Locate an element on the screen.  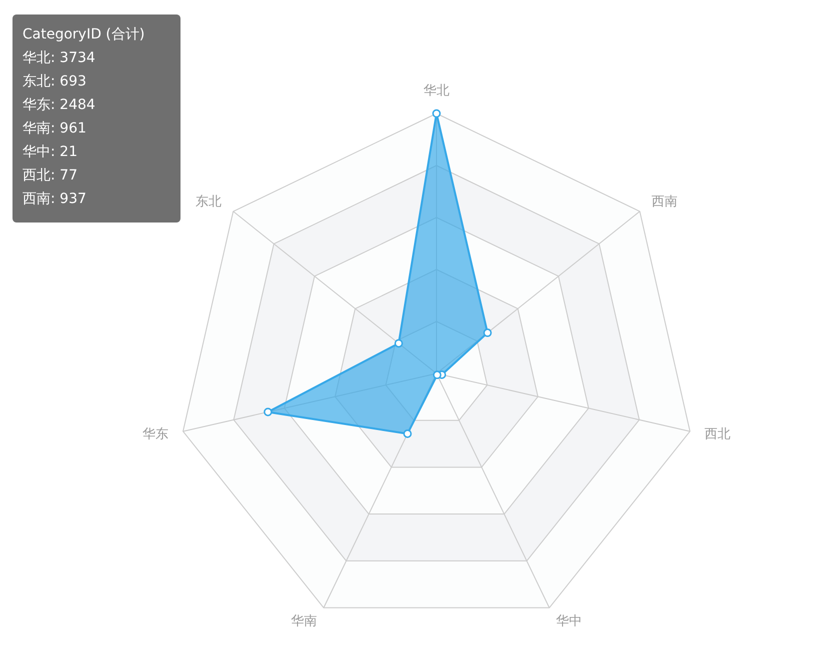
spoke-label: 西南 is located at coordinates (665, 202).